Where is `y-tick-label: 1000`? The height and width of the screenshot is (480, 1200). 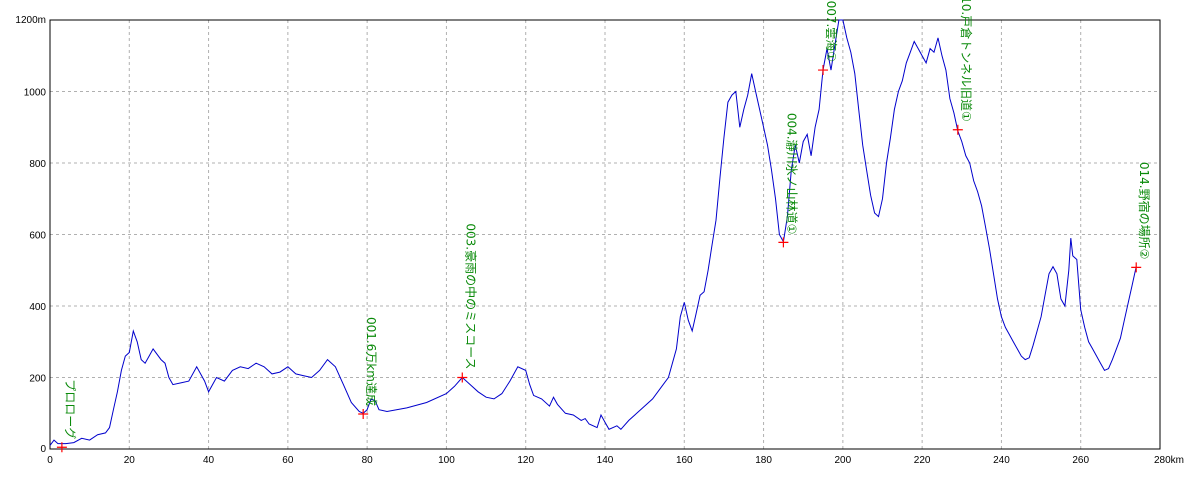
y-tick-label: 1000 is located at coordinates (35, 93).